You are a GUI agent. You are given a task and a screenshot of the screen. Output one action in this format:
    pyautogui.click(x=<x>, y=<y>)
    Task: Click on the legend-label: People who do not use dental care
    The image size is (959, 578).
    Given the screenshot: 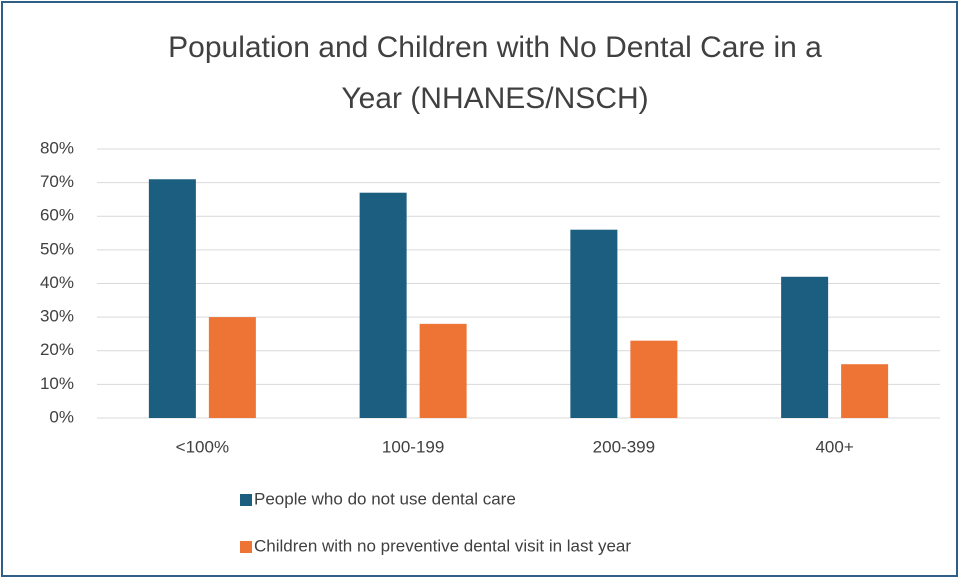 What is the action you would take?
    pyautogui.click(x=385, y=498)
    